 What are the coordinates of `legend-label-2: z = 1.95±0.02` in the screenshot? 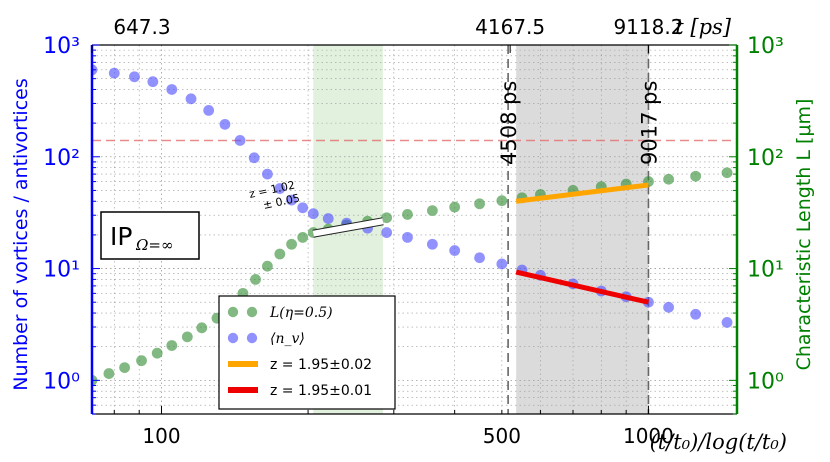 It's located at (321, 365).